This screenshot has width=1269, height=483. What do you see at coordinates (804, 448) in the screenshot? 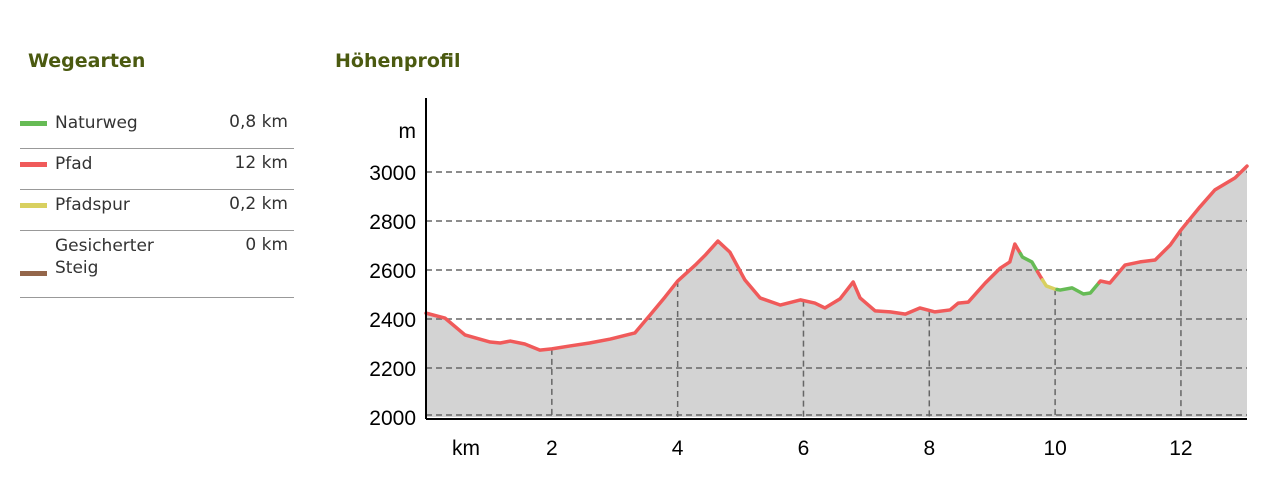
I see `x-tick-label: 6` at bounding box center [804, 448].